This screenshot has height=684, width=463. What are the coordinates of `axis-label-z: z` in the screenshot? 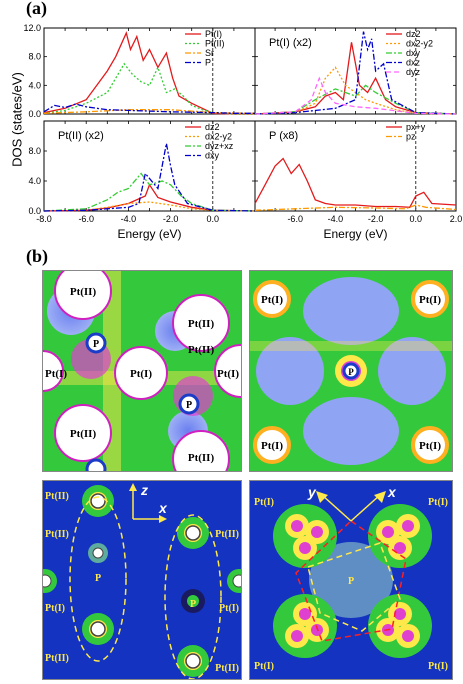 It's located at (144, 490).